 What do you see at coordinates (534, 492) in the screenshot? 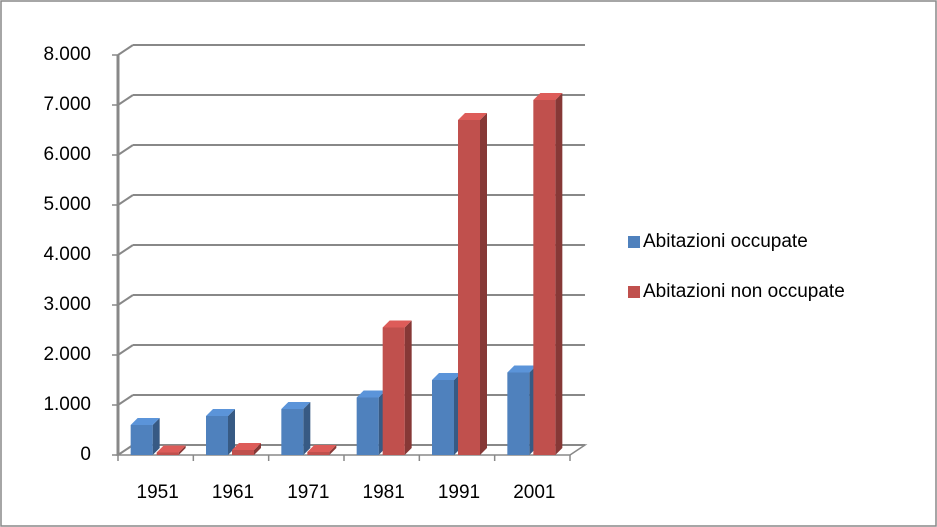
I see `x-tick-label: 2001` at bounding box center [534, 492].